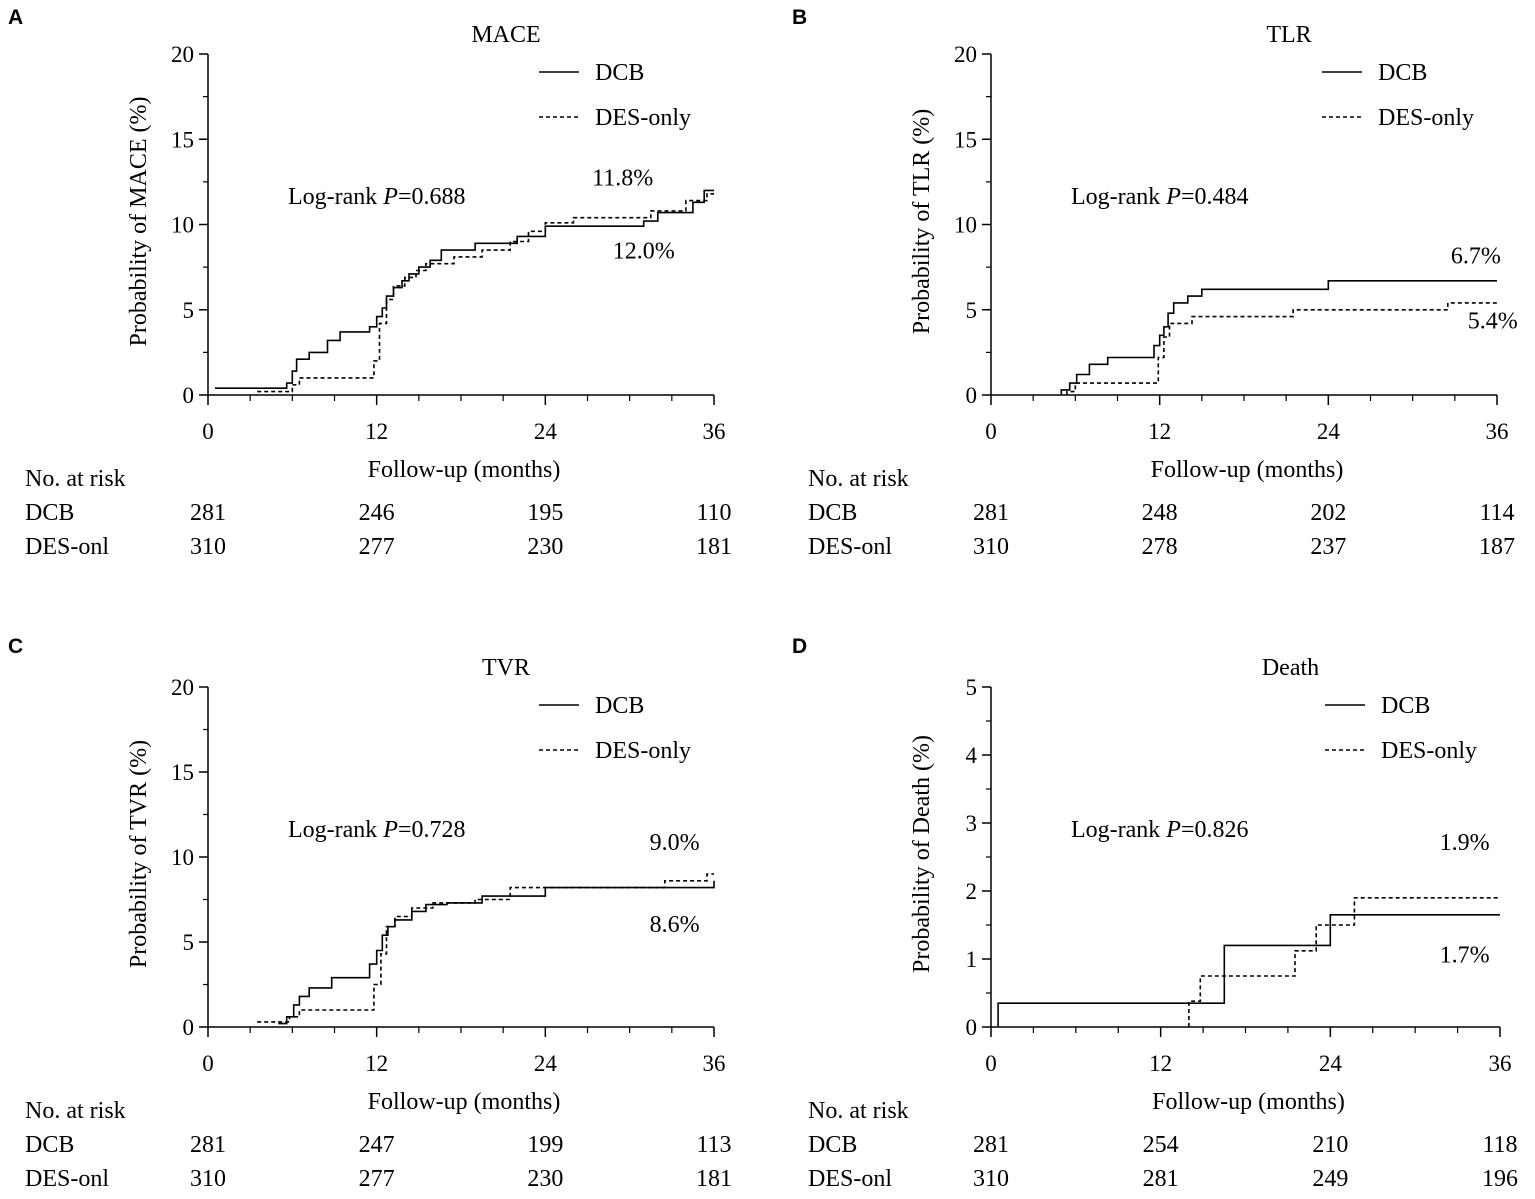  I want to click on pvalue-annotation: Log-rank P=0.728, so click(377, 830).